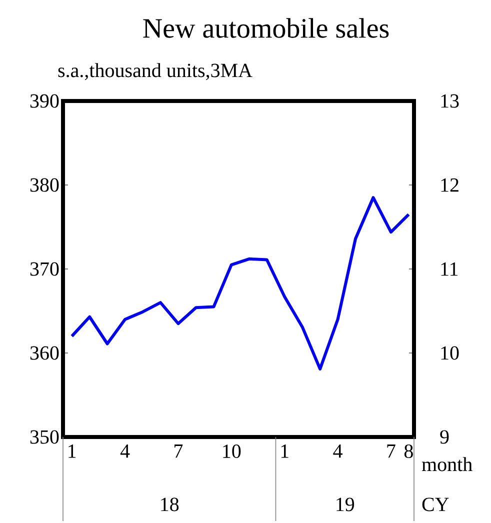 This screenshot has width=491, height=523. What do you see at coordinates (447, 464) in the screenshot?
I see `x-axis-title: month` at bounding box center [447, 464].